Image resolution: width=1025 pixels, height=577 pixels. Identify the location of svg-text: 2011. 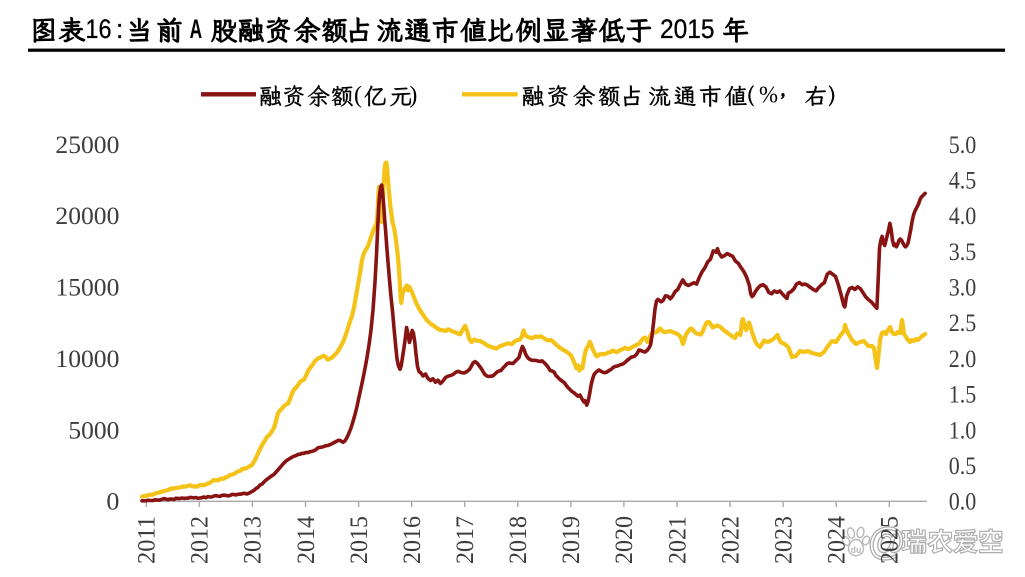
(147, 540).